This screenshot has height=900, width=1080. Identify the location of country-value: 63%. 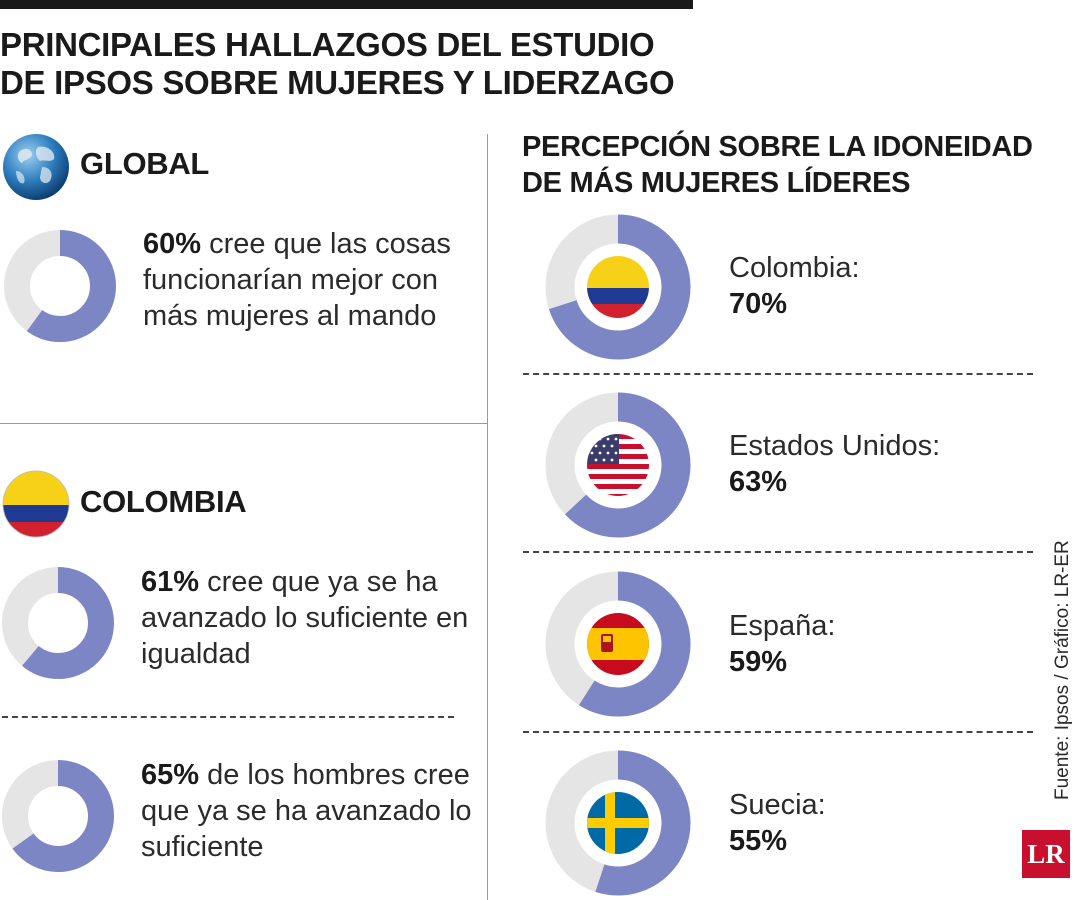
(758, 482).